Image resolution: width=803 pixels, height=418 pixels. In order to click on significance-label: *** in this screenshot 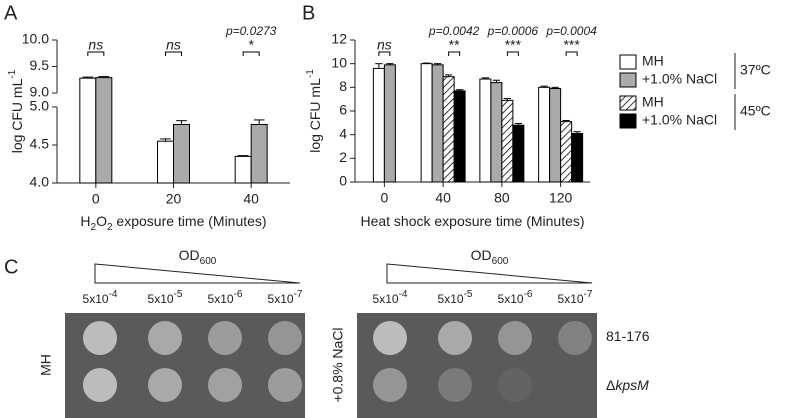, I will do `click(571, 45)`.